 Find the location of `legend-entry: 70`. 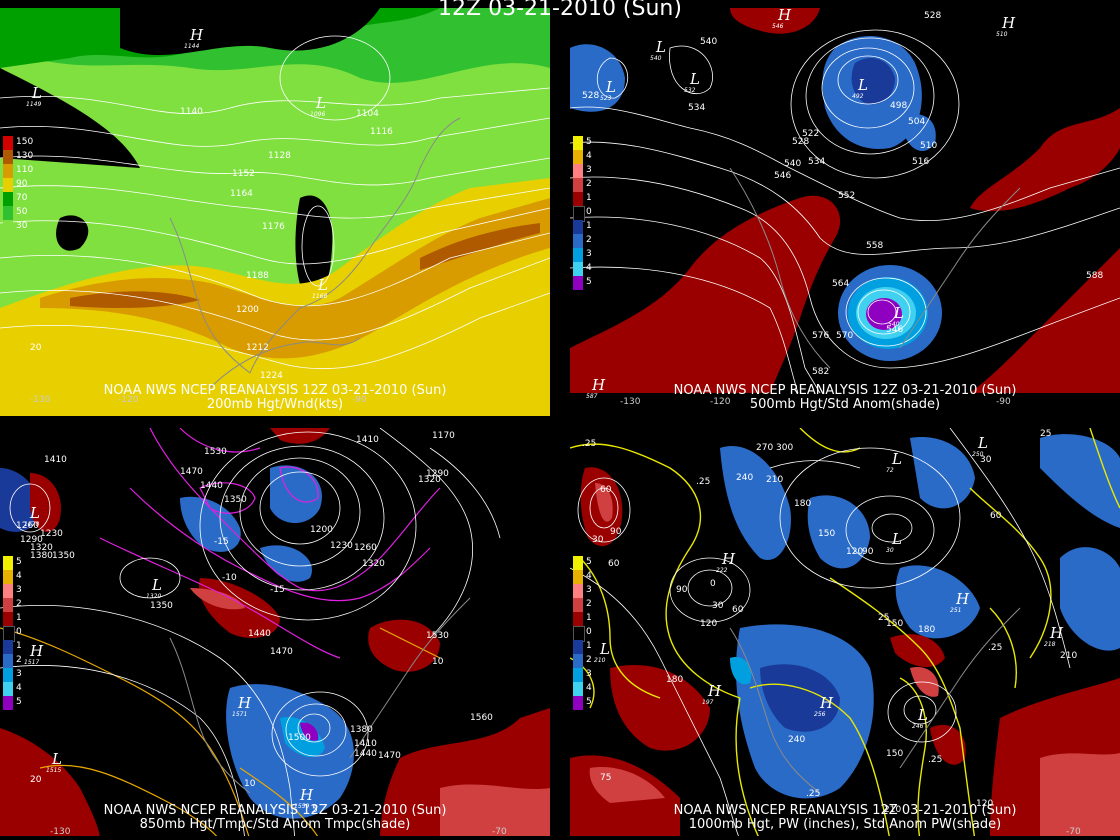

legend-entry: 70 is located at coordinates (22, 199).